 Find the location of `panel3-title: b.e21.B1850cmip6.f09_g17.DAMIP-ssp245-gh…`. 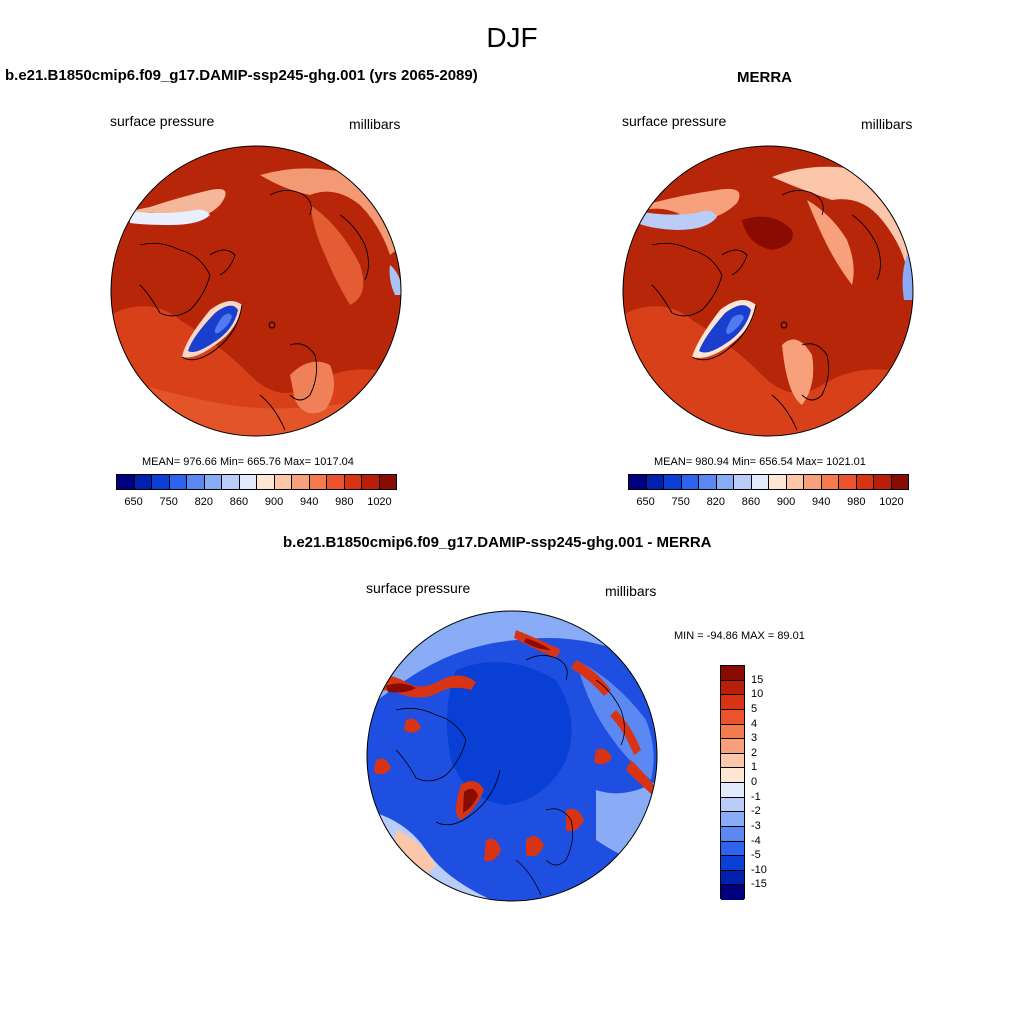

panel3-title: b.e21.B1850cmip6.f09_g17.DAMIP-ssp245-gh… is located at coordinates (497, 542).